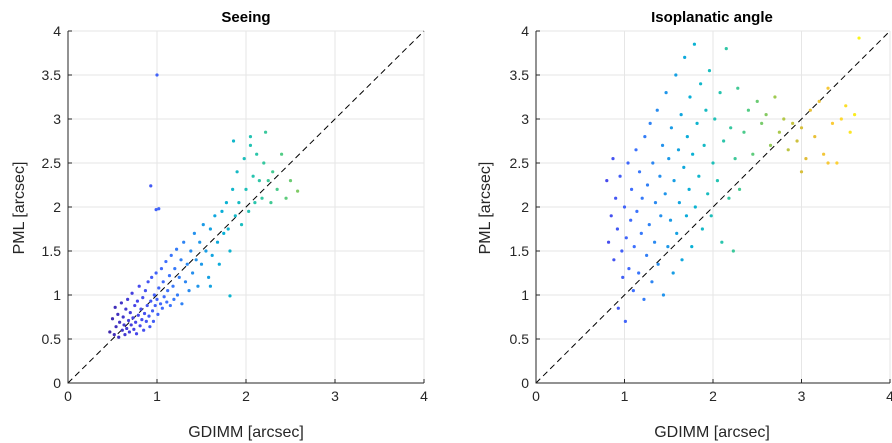  I want to click on isoplanatic-angle-y-tick-label: 0, so click(525, 383).